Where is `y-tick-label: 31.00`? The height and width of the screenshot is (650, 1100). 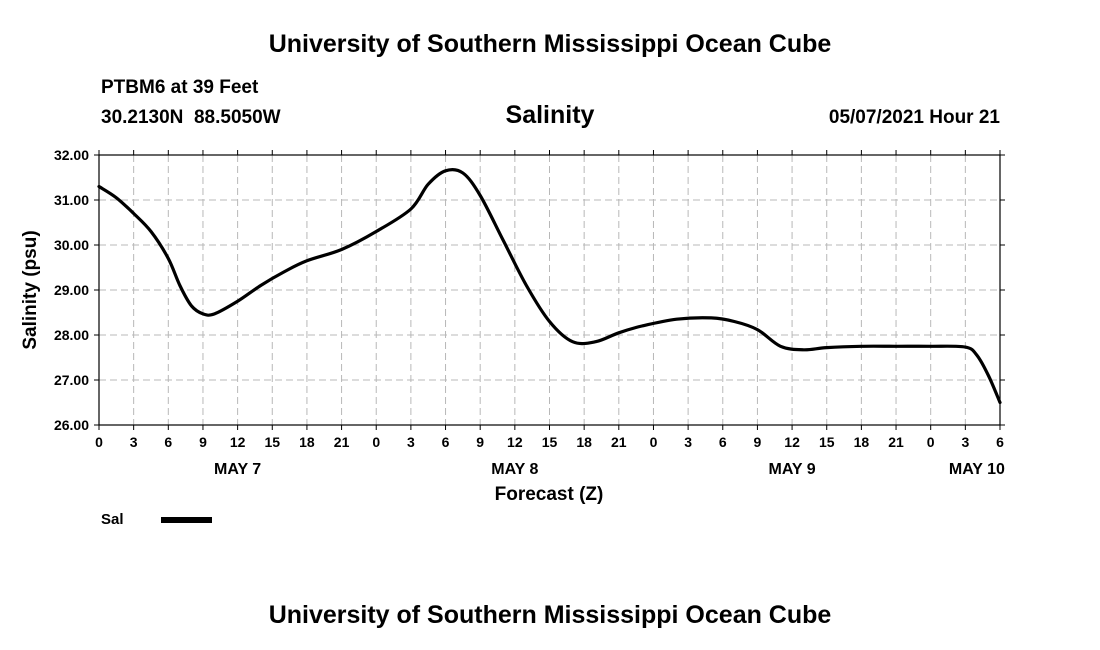 y-tick-label: 31.00 is located at coordinates (71, 200).